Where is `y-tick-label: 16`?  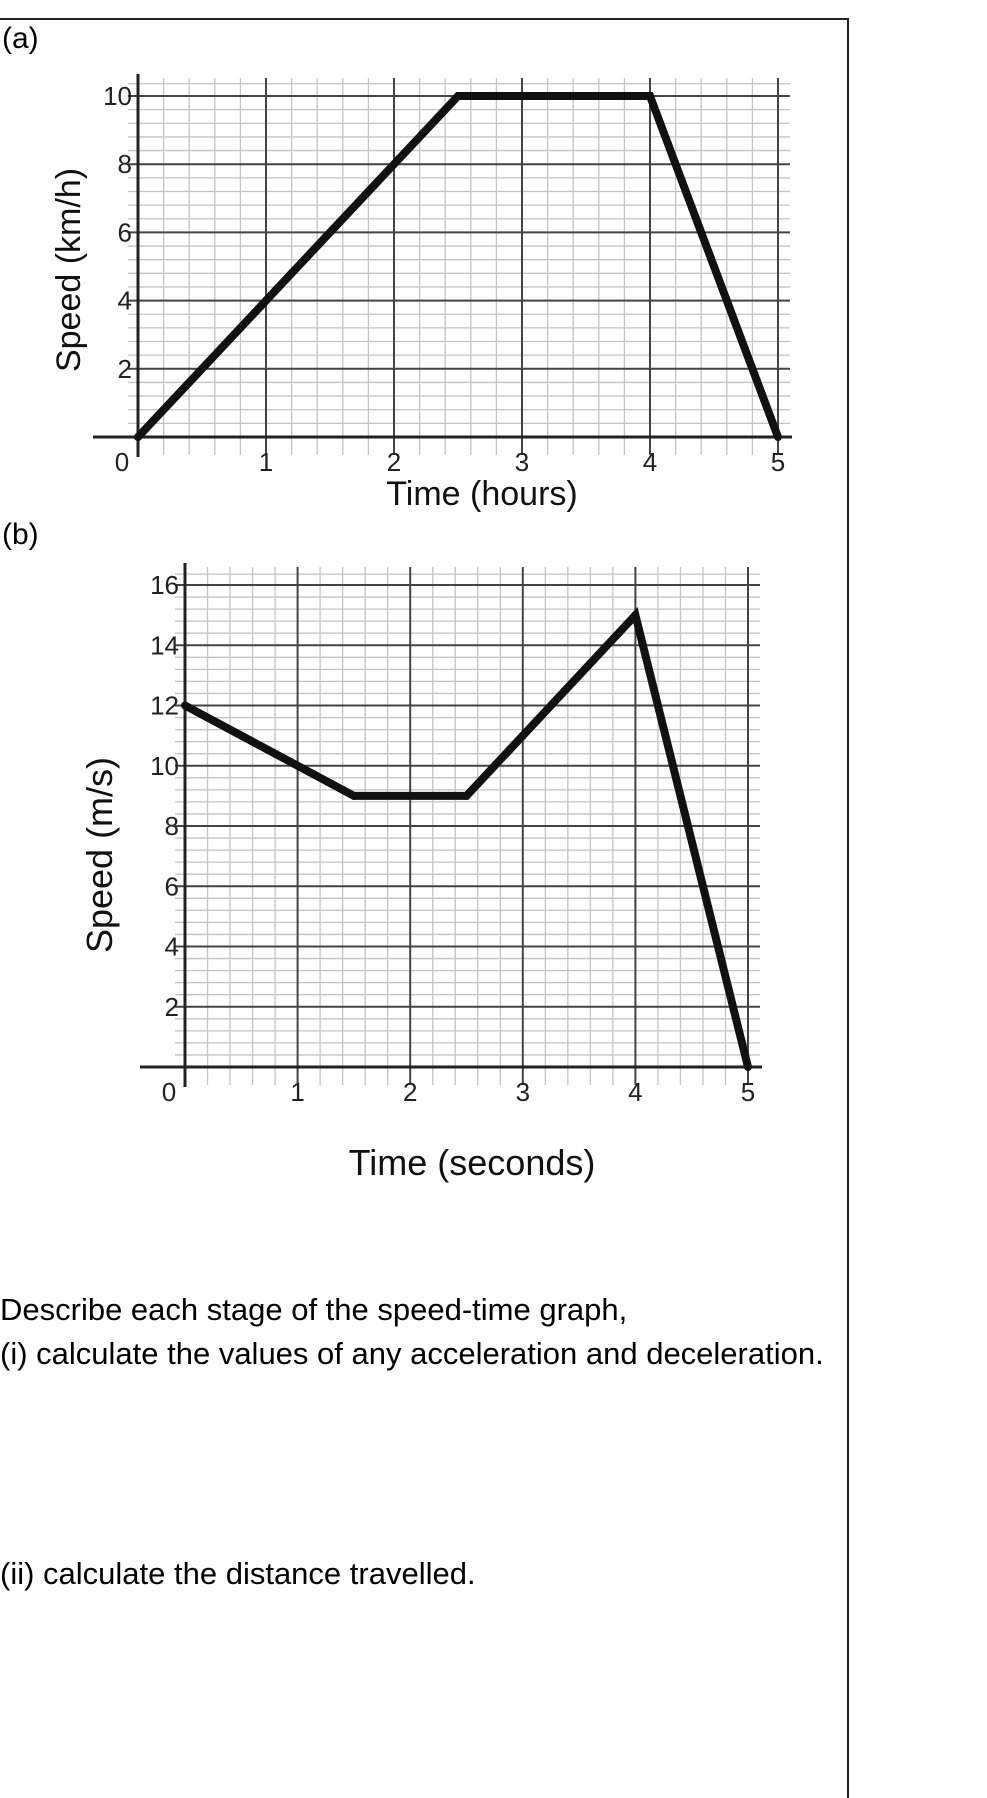
y-tick-label: 16 is located at coordinates (164, 585).